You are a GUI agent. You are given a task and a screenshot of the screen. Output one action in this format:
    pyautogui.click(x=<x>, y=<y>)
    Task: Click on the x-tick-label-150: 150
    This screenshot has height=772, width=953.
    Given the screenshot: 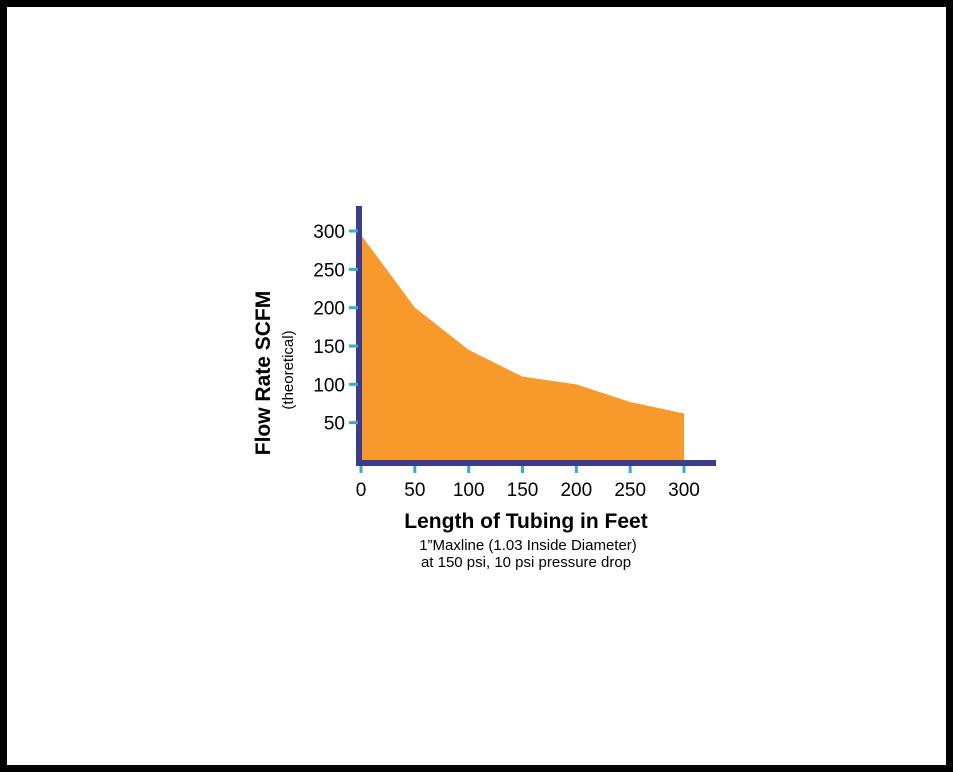 What is the action you would take?
    pyautogui.click(x=523, y=490)
    